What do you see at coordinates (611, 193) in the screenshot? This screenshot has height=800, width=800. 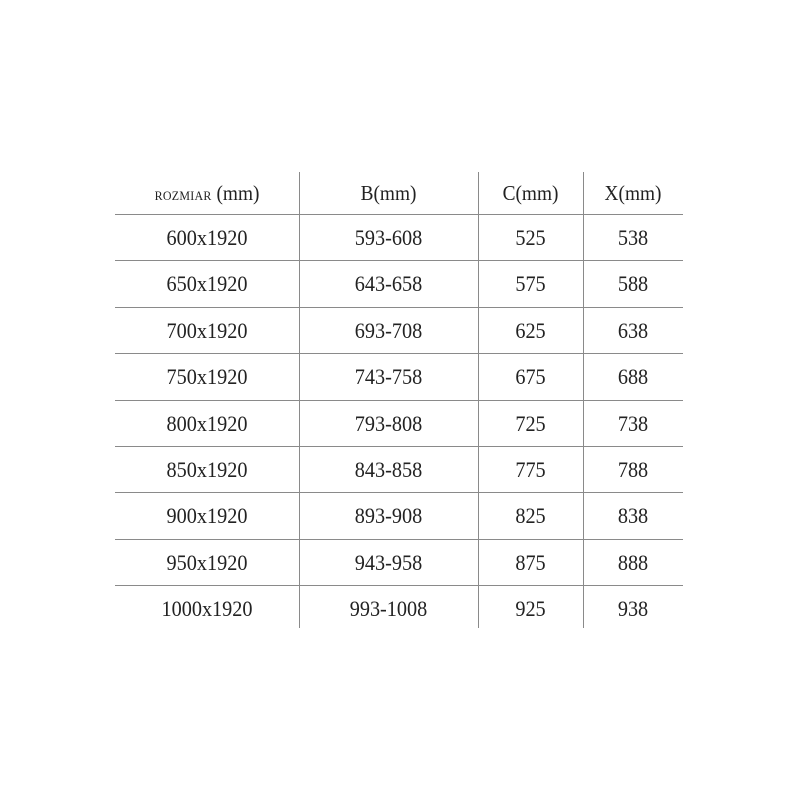 I see `header-label: X` at bounding box center [611, 193].